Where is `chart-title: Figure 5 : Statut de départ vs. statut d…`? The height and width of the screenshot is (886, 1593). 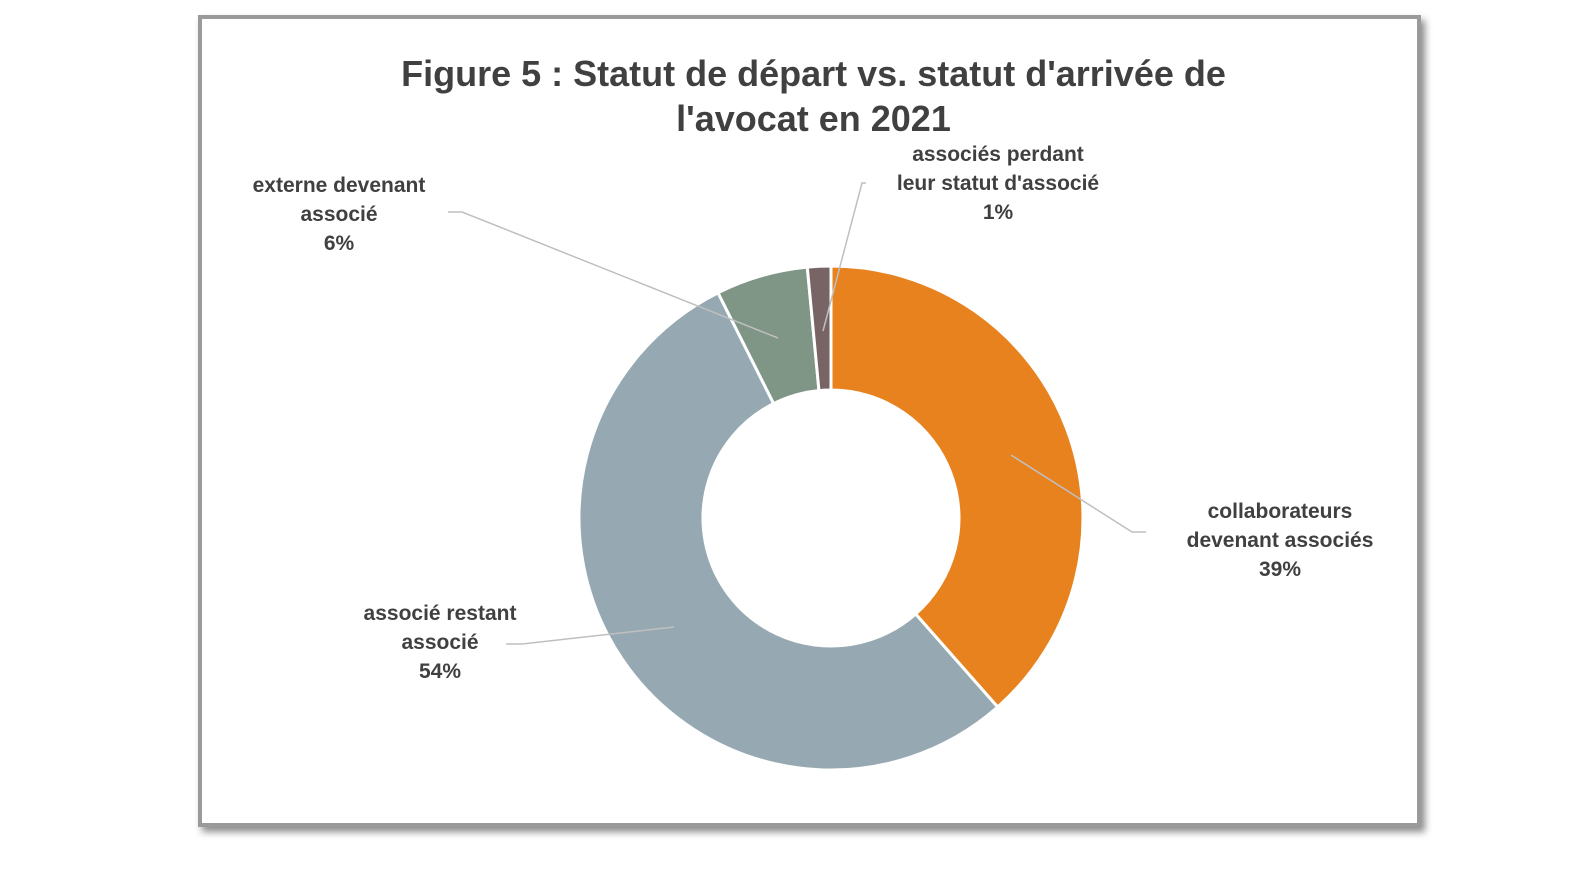 chart-title: Figure 5 : Statut de départ vs. statut d… is located at coordinates (813, 96).